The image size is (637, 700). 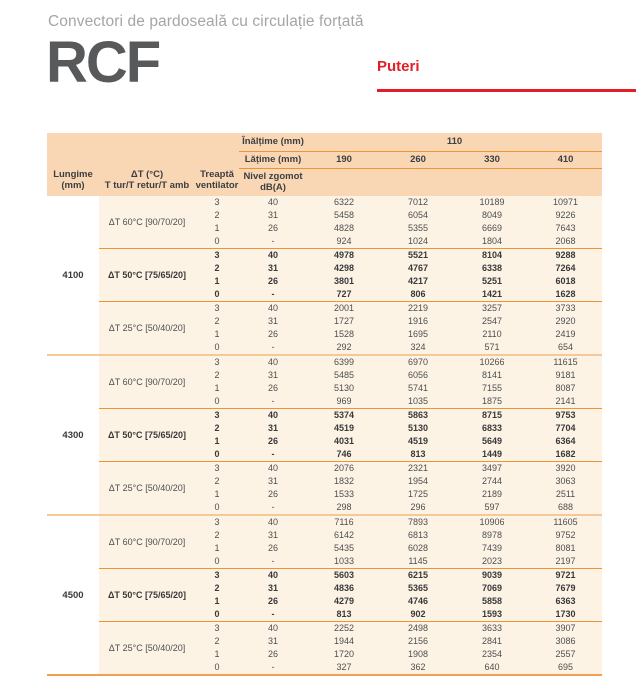 I want to click on power-value: 11605, so click(x=566, y=521).